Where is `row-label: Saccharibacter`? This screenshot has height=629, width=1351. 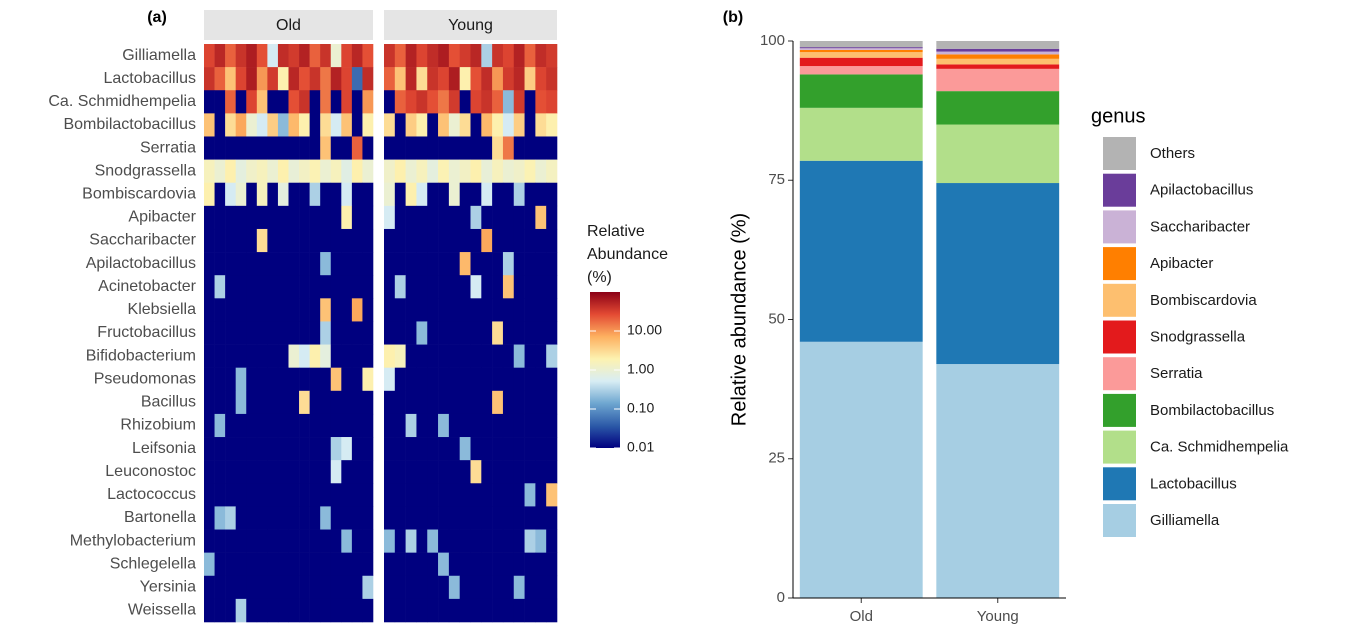 row-label: Saccharibacter is located at coordinates (142, 240).